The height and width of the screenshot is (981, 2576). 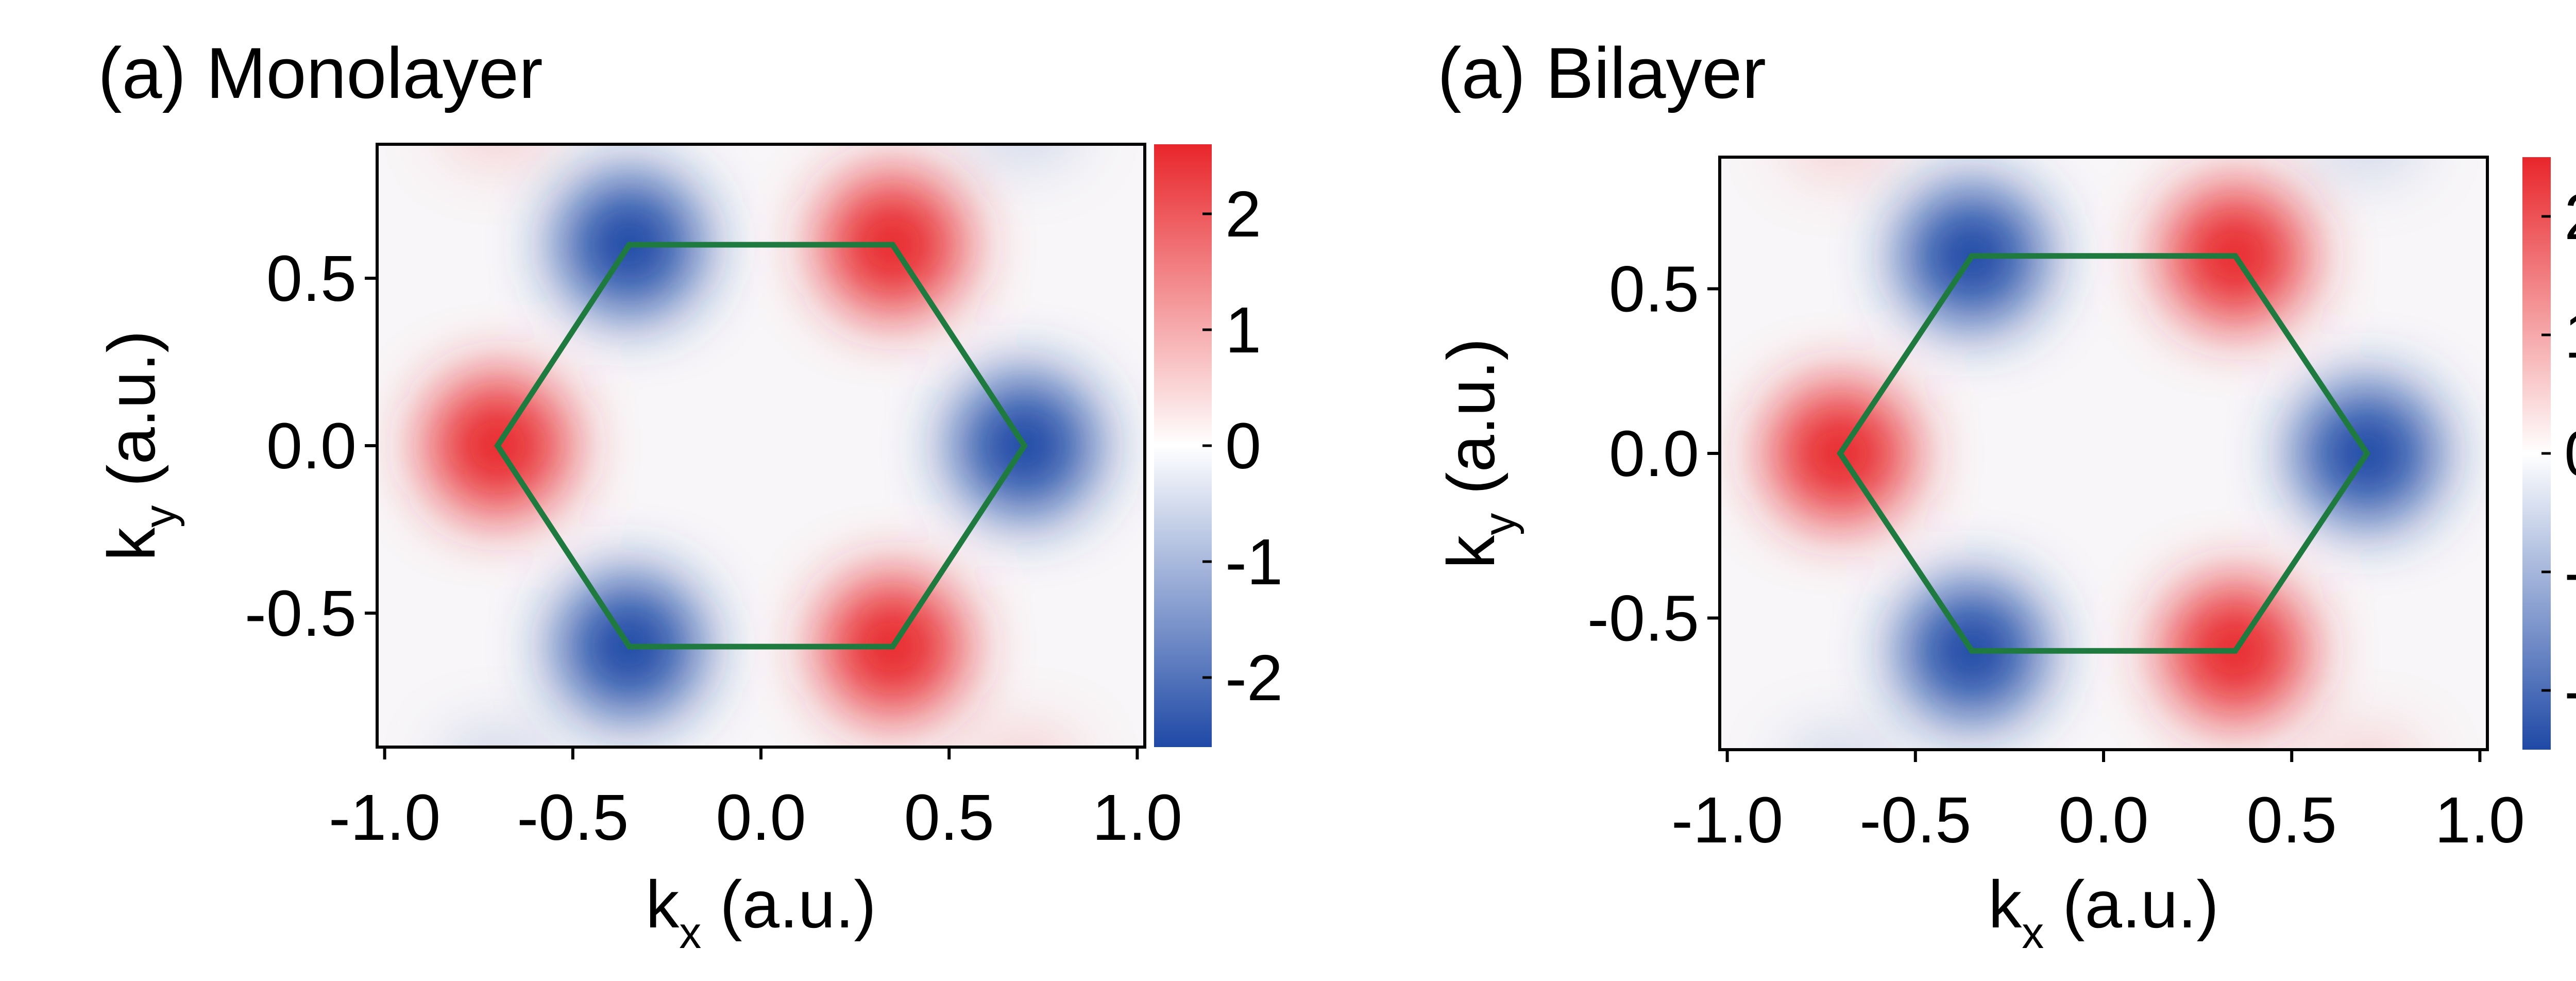 What do you see at coordinates (1183, 445) in the screenshot?
I see `colorbar` at bounding box center [1183, 445].